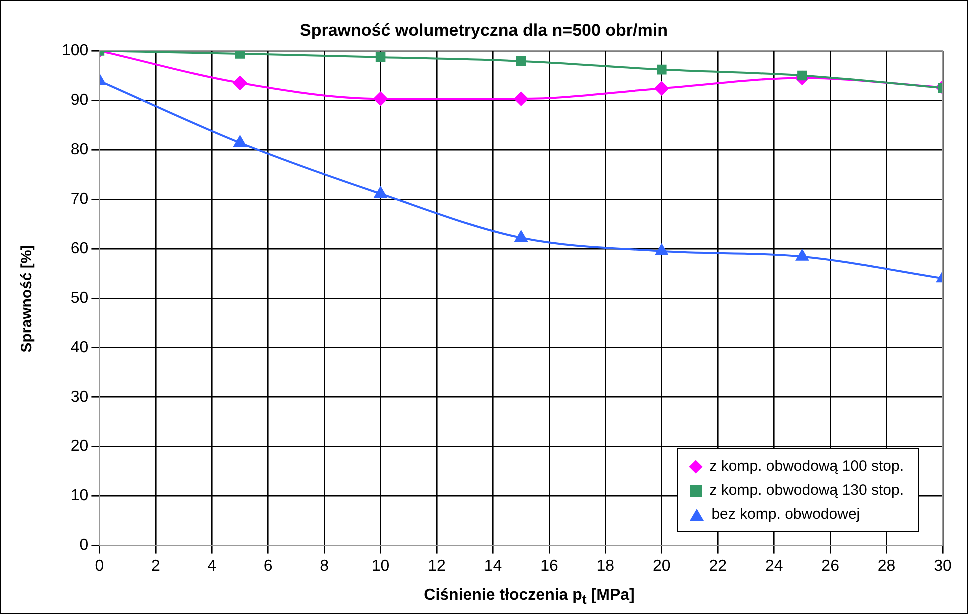 This screenshot has width=968, height=614. Describe the element at coordinates (155, 566) in the screenshot. I see `x-tick-label: 2` at that location.